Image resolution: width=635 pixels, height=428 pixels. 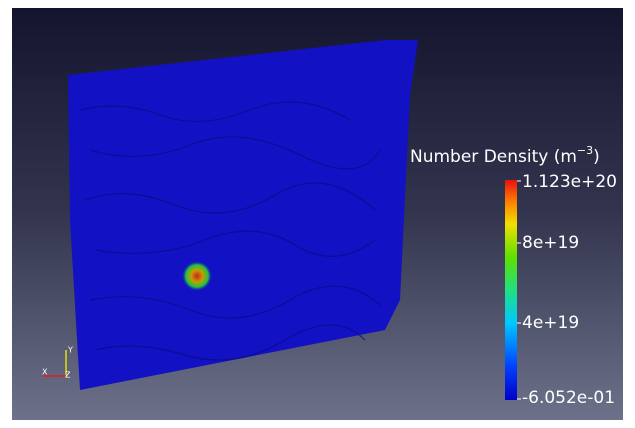 I want to click on title-exponent: −3, so click(x=585, y=150).